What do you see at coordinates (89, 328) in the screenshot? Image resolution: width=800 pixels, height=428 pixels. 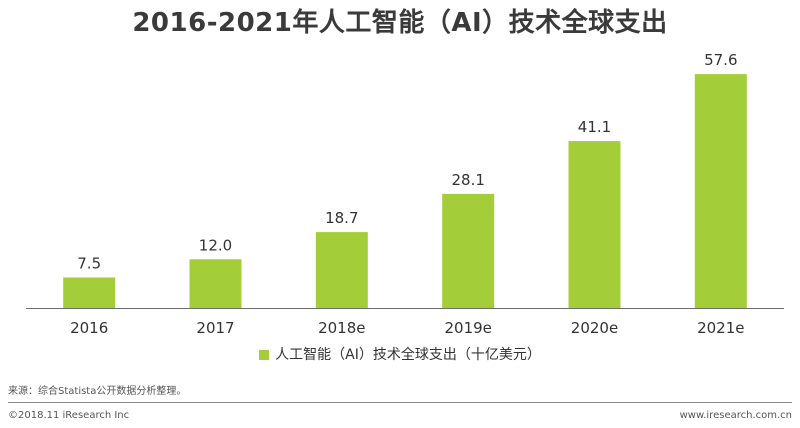 I see `x-tick-label-2016: 2016` at bounding box center [89, 328].